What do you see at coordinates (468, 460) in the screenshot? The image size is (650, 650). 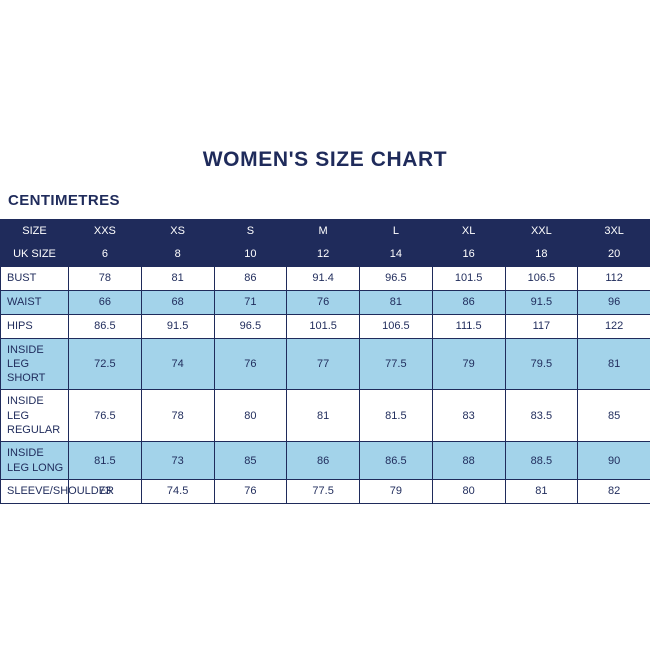 I see `table-cell: 88` at bounding box center [468, 460].